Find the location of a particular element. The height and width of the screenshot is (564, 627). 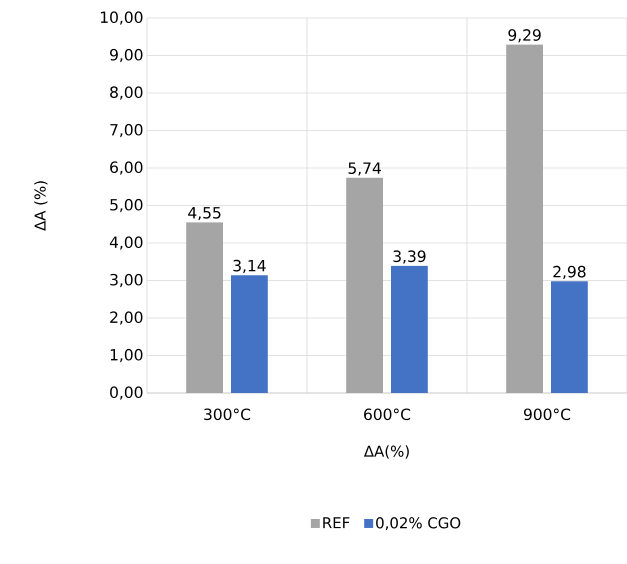

y-tick-label: 8,00 is located at coordinates (126, 93).